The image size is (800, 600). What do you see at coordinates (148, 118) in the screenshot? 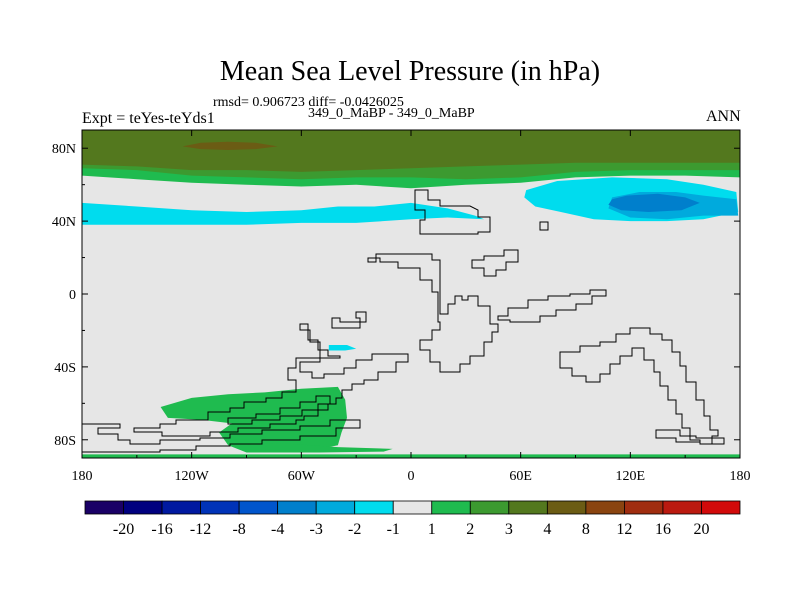
I see `experiment-label: Expt = teYes-teYds1` at bounding box center [148, 118].